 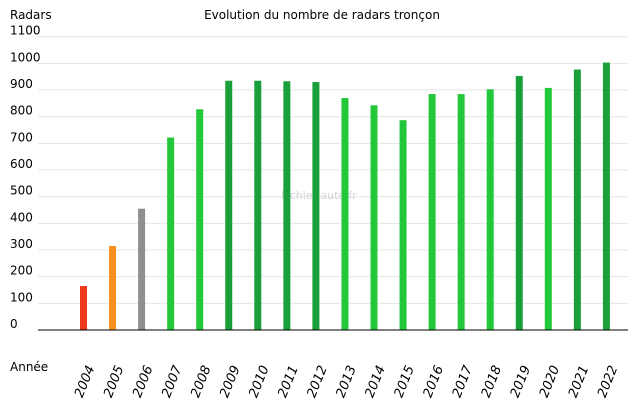 I want to click on bar-2015, so click(x=403, y=225).